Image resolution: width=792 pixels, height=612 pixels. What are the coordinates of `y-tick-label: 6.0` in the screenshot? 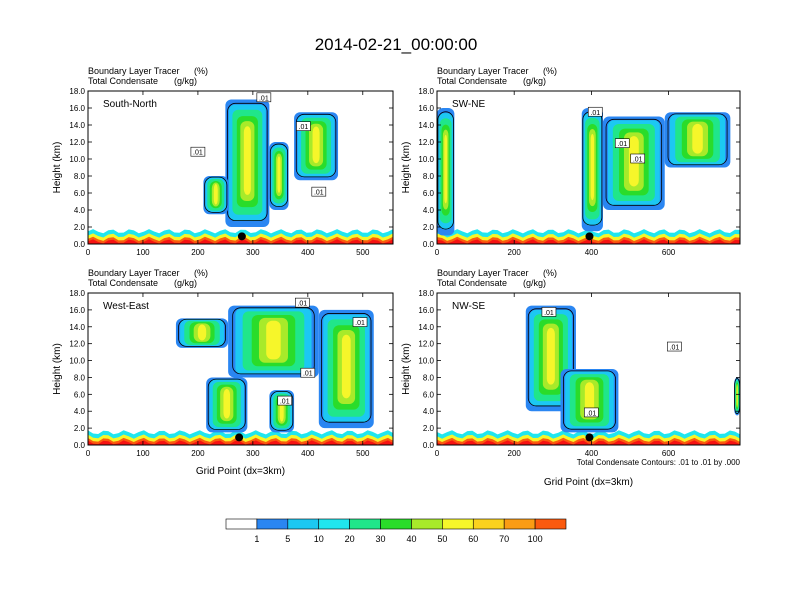 It's located at (80, 193).